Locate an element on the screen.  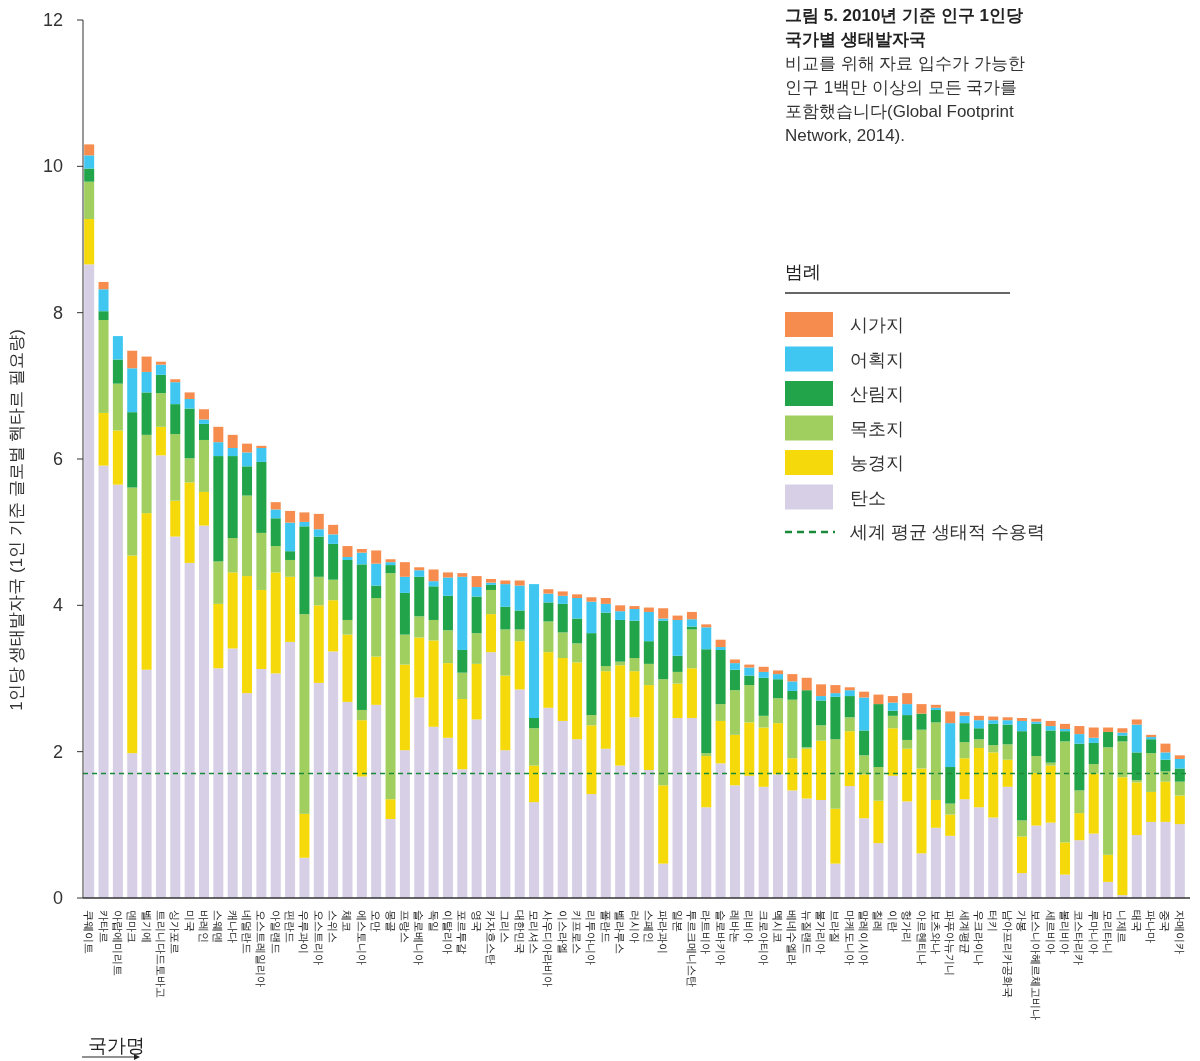
x-tick-label: 카타르 is located at coordinates (103, 926).